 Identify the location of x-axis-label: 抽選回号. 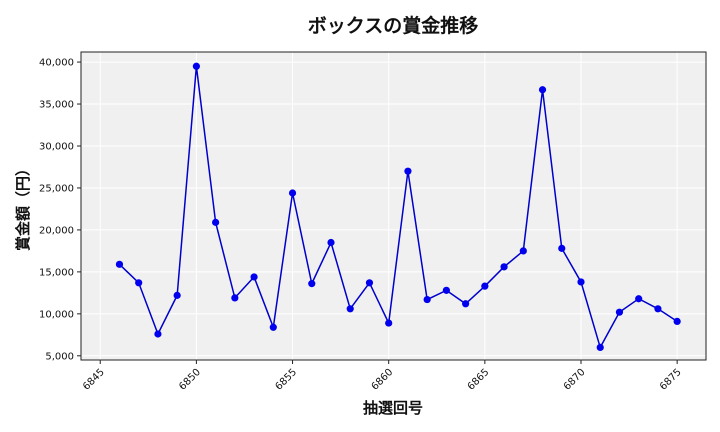
(393, 408).